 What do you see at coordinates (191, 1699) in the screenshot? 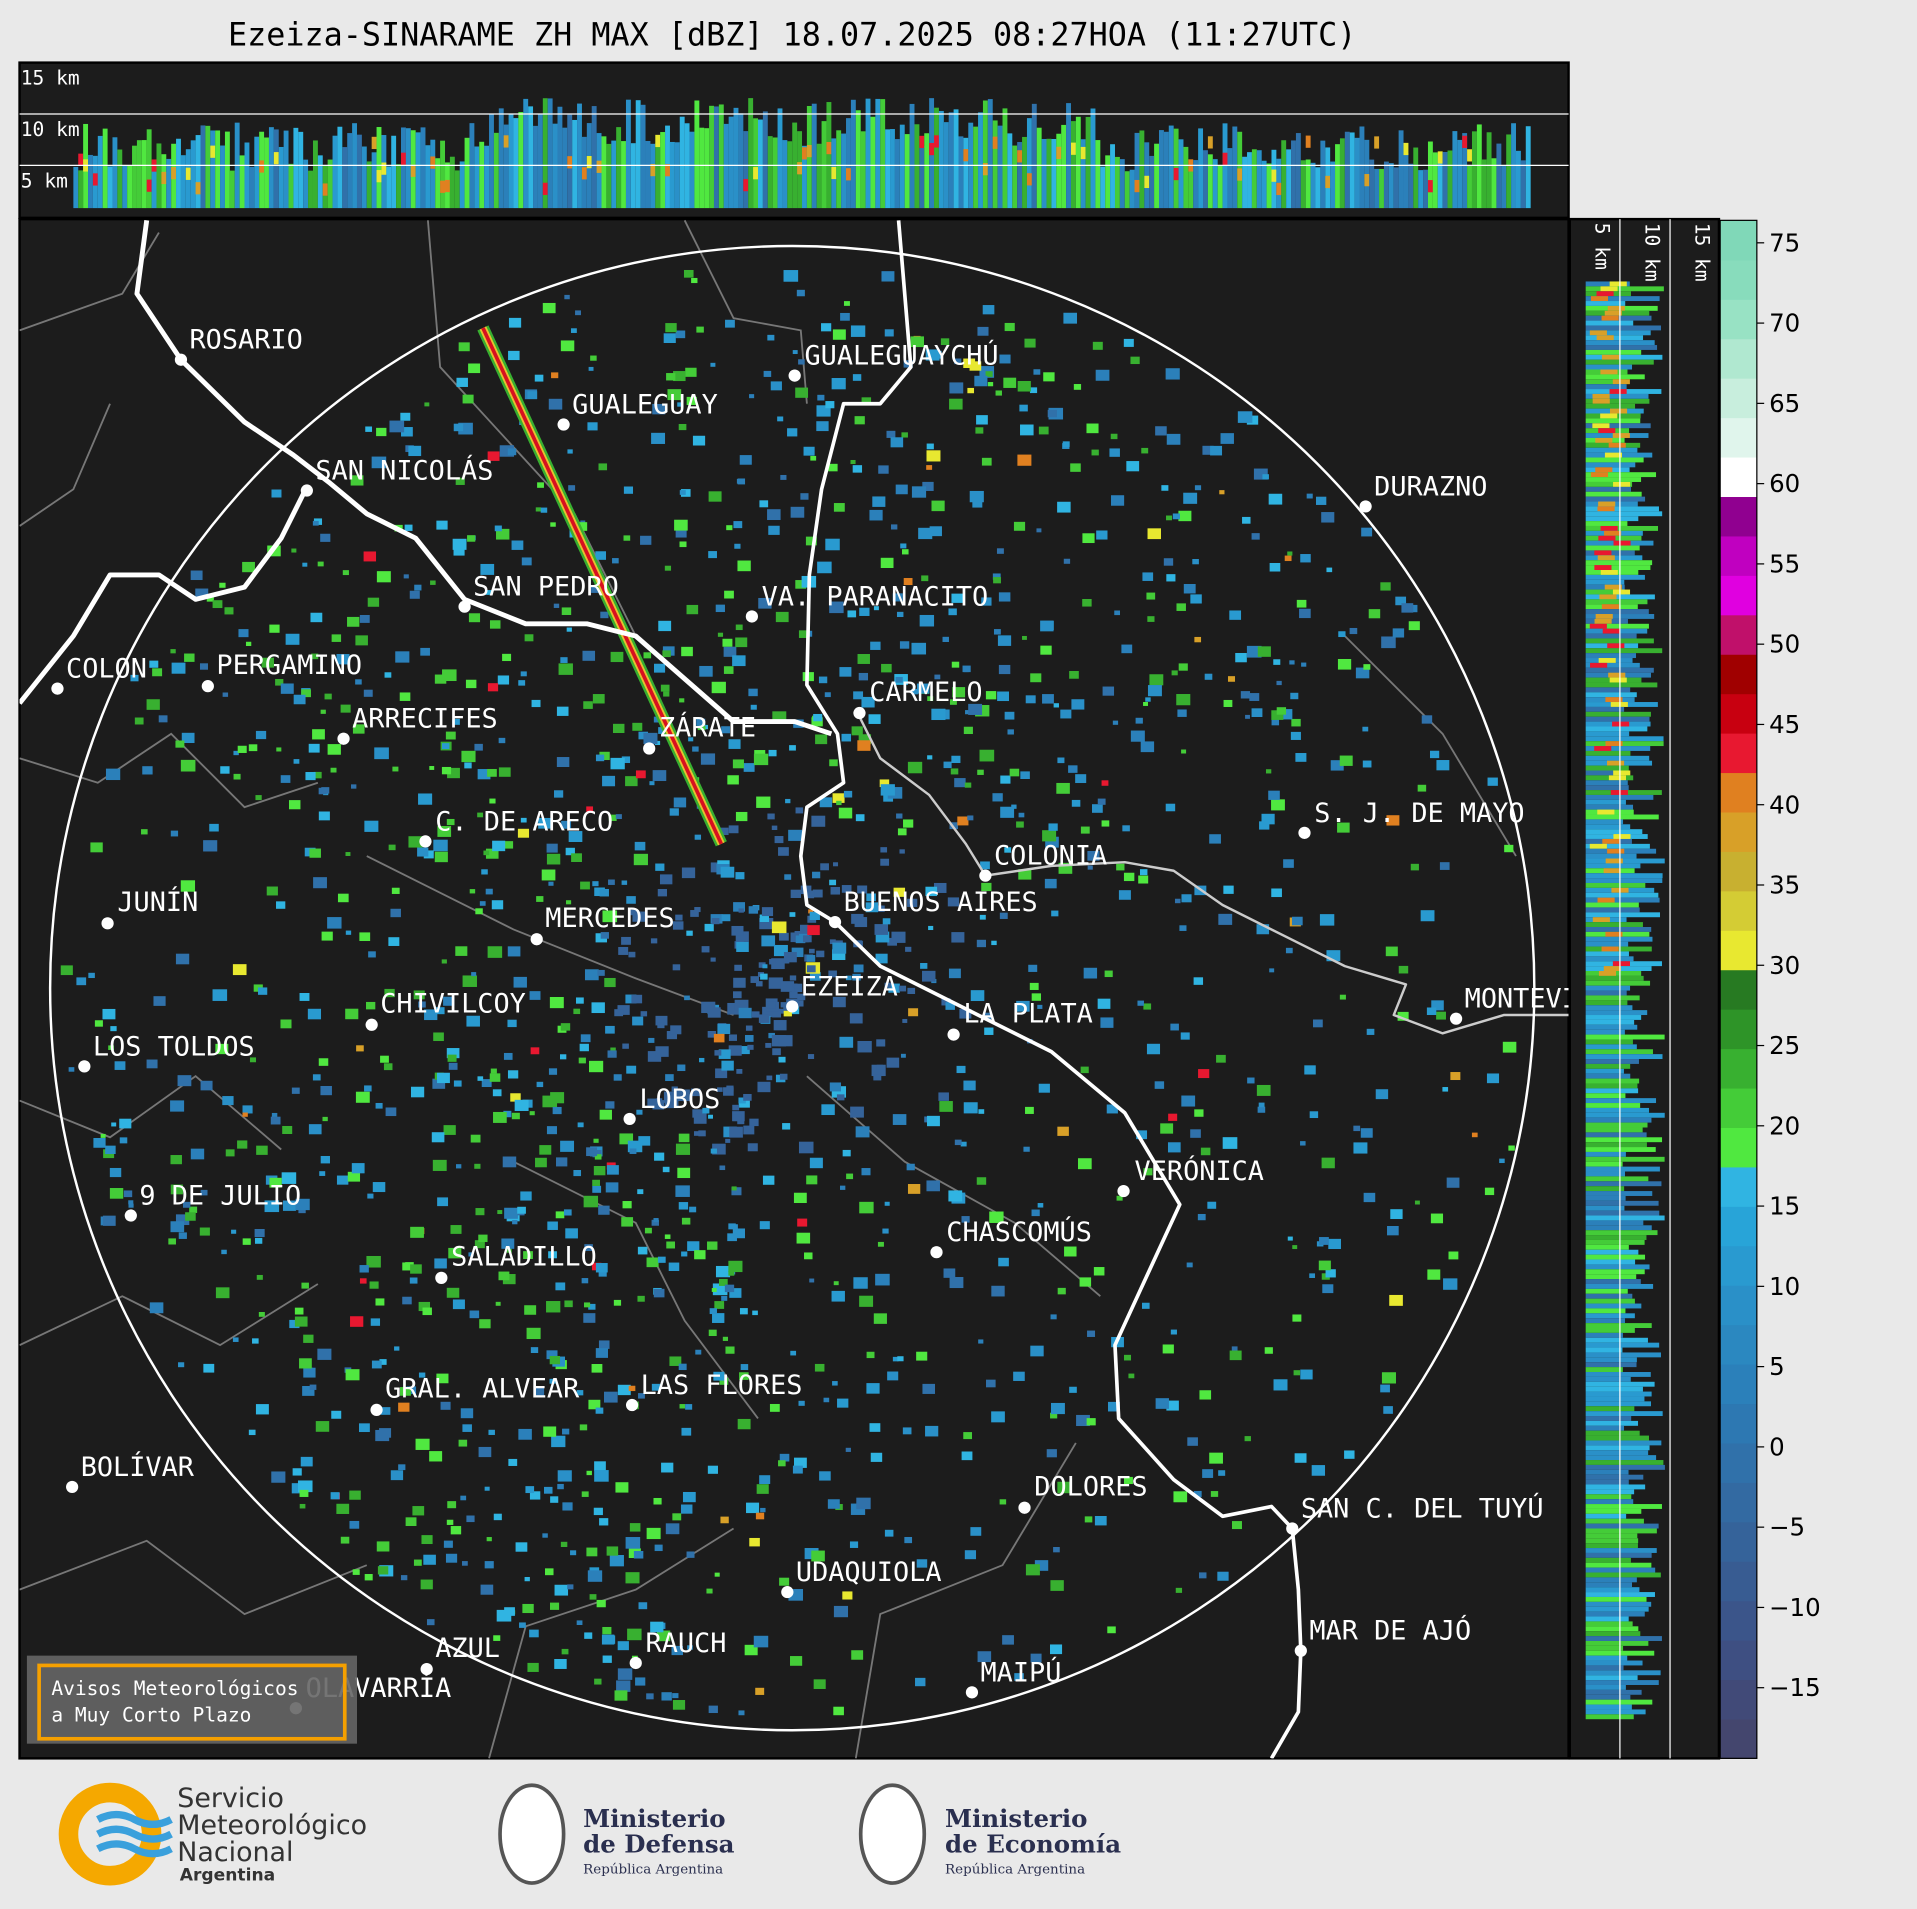
I see `warning-box` at bounding box center [191, 1699].